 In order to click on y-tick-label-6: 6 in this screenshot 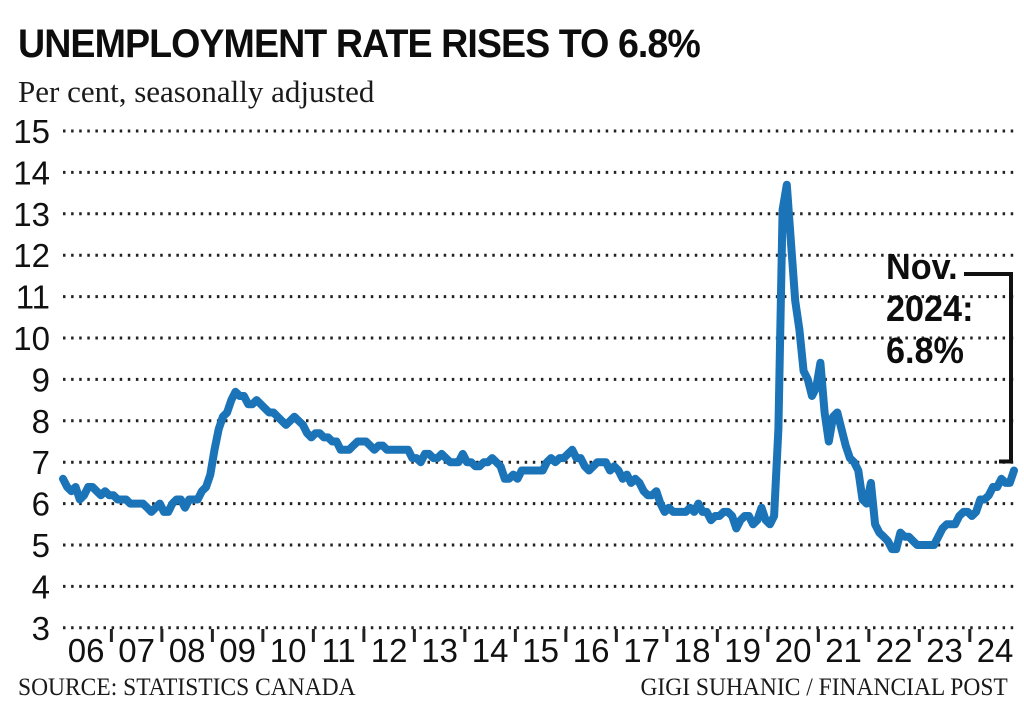, I will do `click(41, 504)`.